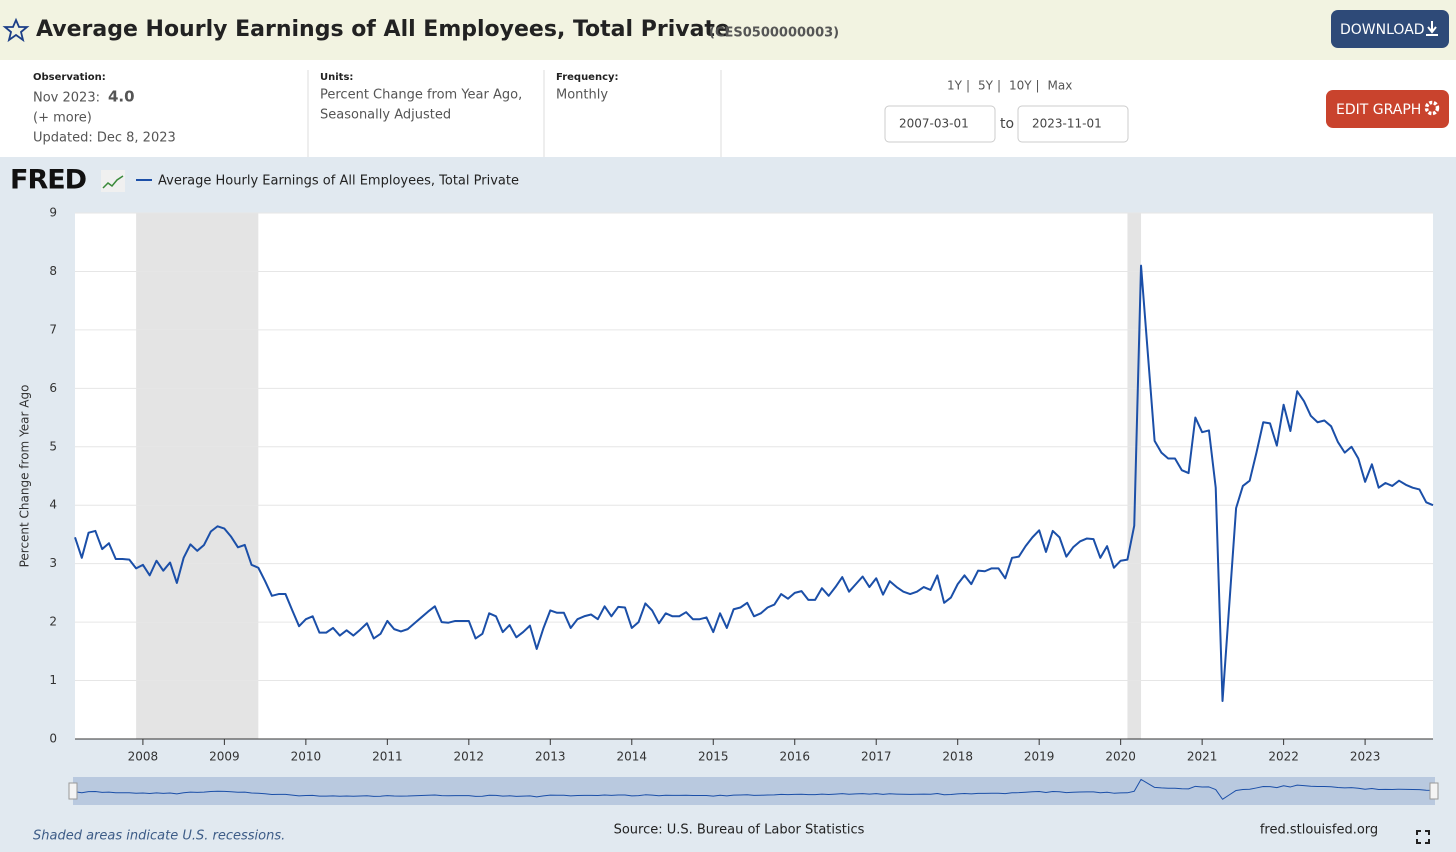 The height and width of the screenshot is (852, 1456). I want to click on from-date-input, so click(940, 124).